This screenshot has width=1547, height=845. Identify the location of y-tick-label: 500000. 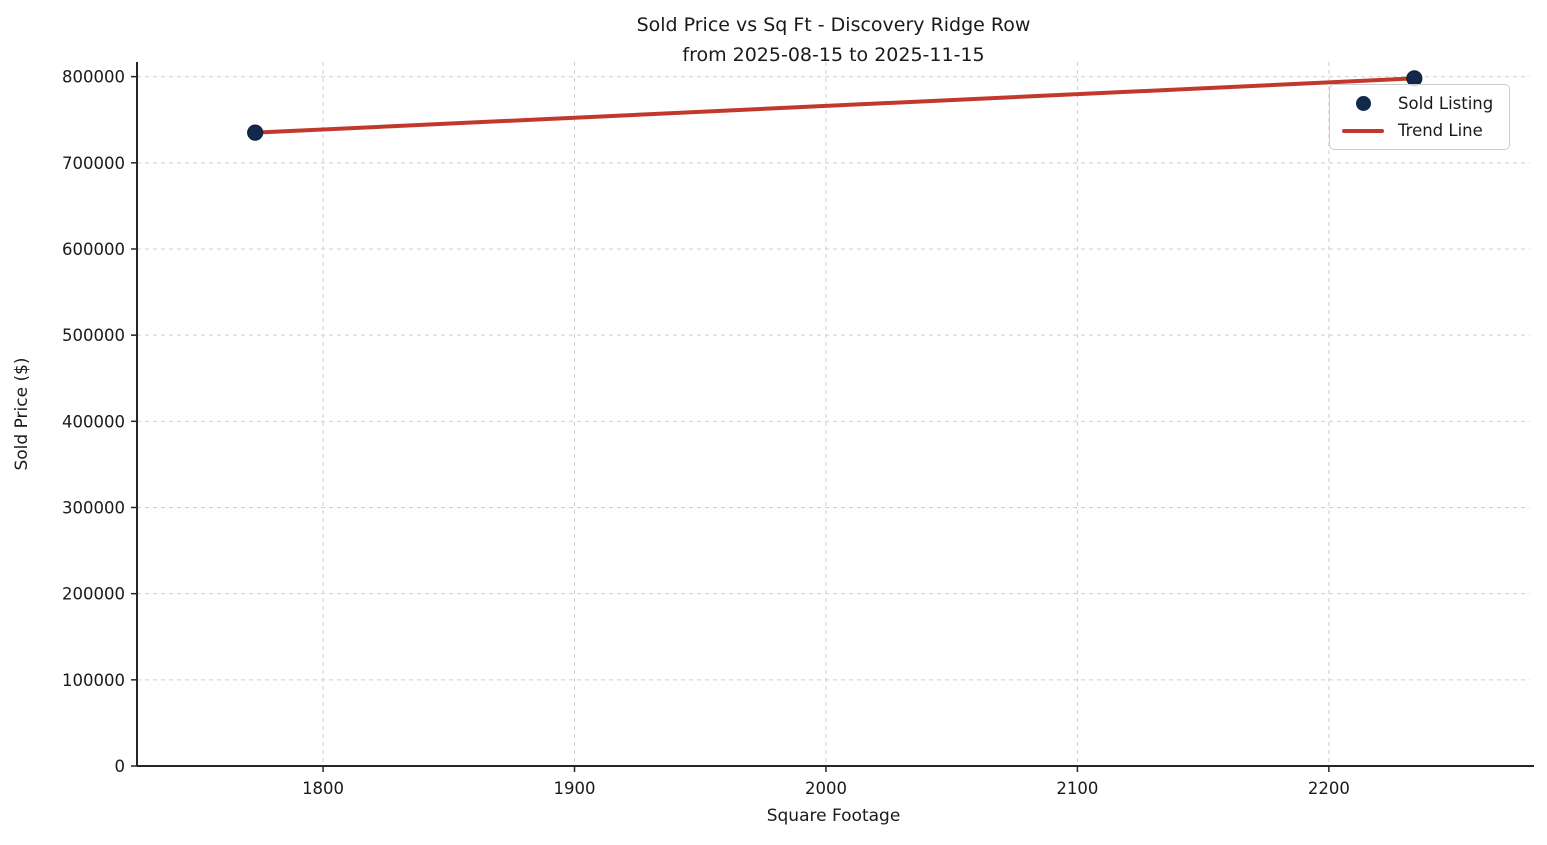
(93, 335).